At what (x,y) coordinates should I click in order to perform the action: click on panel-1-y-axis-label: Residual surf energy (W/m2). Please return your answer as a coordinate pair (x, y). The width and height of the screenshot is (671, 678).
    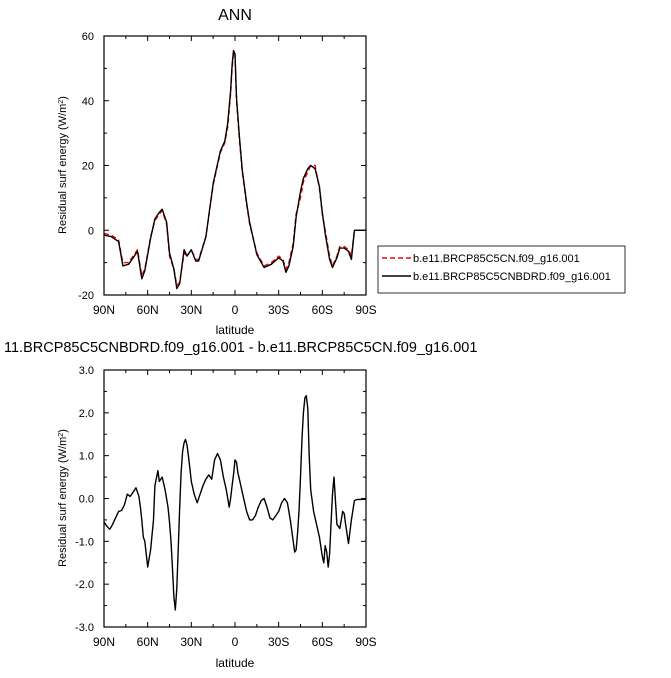
    Looking at the image, I should click on (63, 165).